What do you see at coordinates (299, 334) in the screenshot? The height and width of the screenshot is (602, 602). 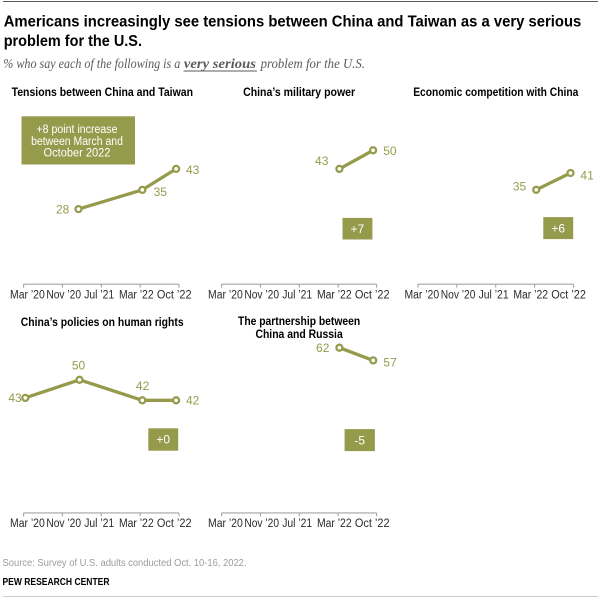 I see `svg-text: China and Russia` at bounding box center [299, 334].